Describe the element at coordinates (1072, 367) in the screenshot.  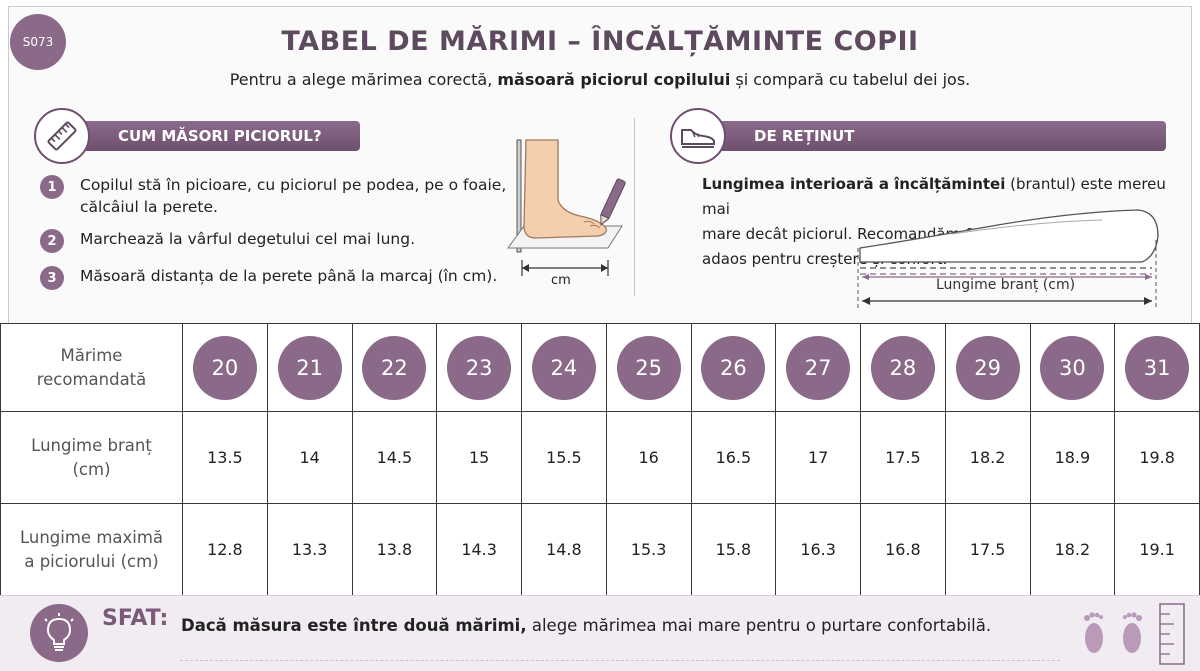
I see `size-badge: 30` at that location.